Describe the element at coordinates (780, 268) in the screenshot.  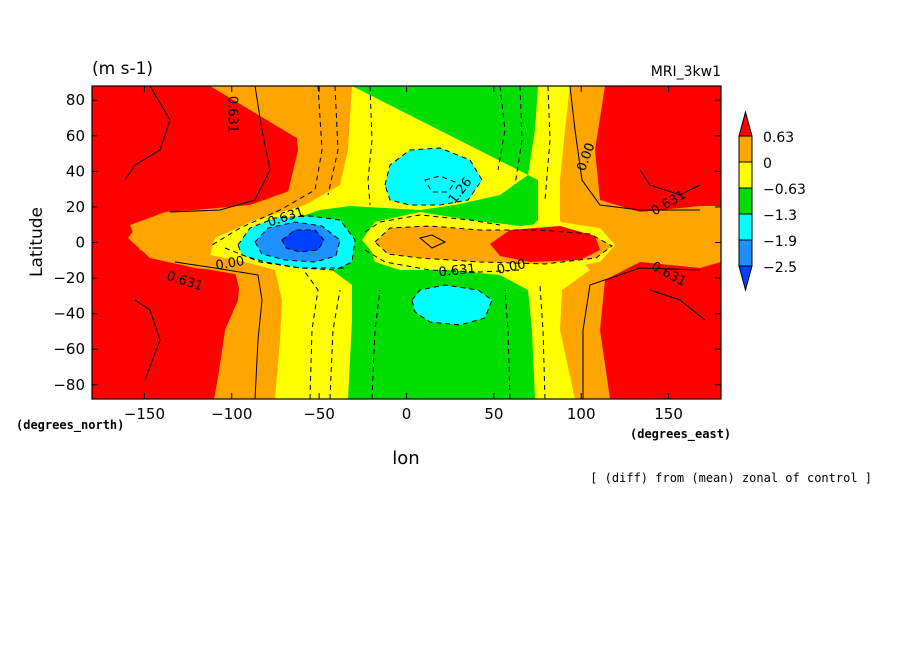
I see `colorbar-label: −2.5` at that location.